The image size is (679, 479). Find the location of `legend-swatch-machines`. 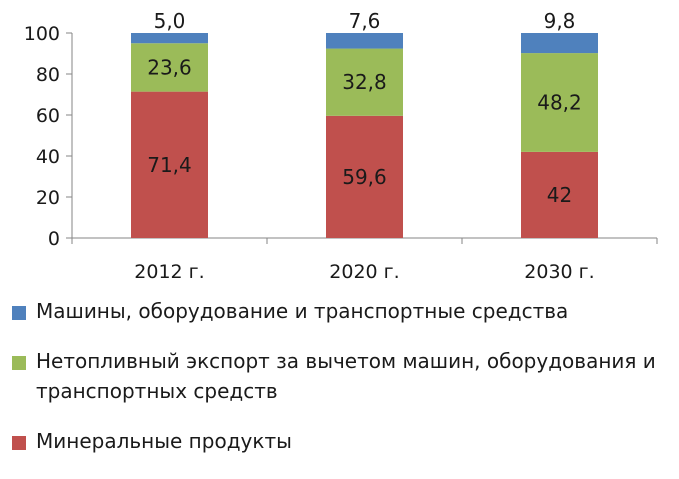

legend-swatch-machines is located at coordinates (19, 313).